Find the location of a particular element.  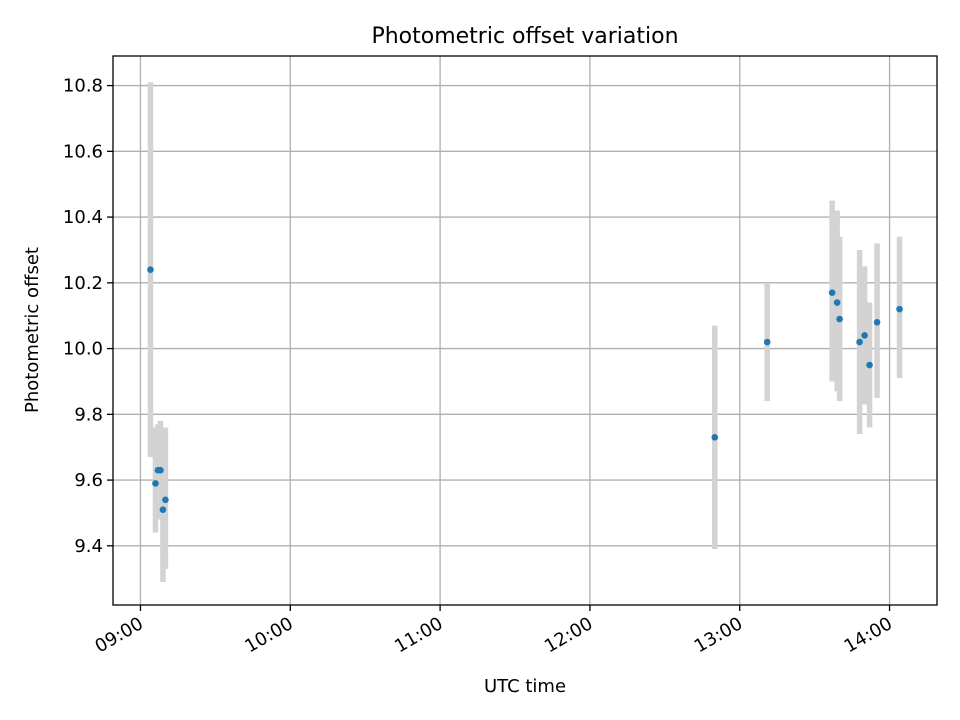

y-tick-label: 10.0 is located at coordinates (83, 349).